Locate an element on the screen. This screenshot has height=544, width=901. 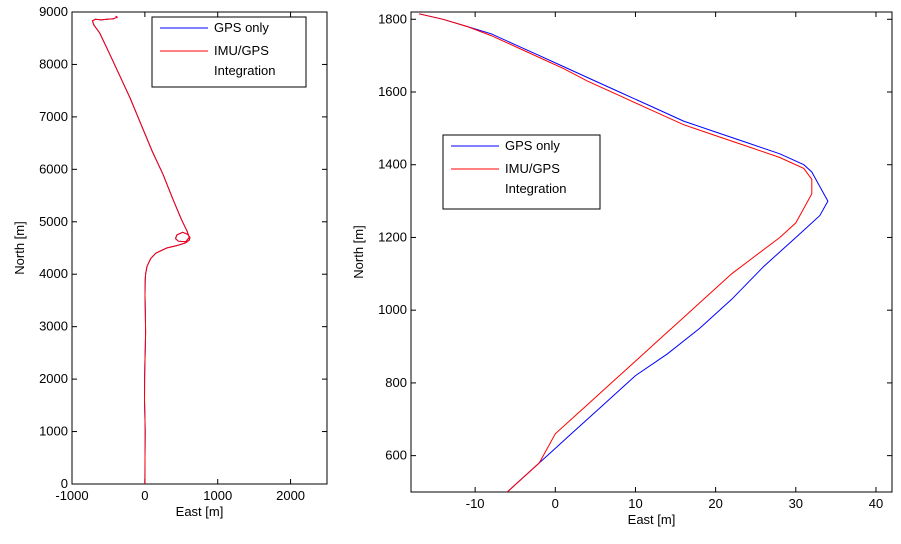
x-tick-label: -1000 is located at coordinates (71, 495).